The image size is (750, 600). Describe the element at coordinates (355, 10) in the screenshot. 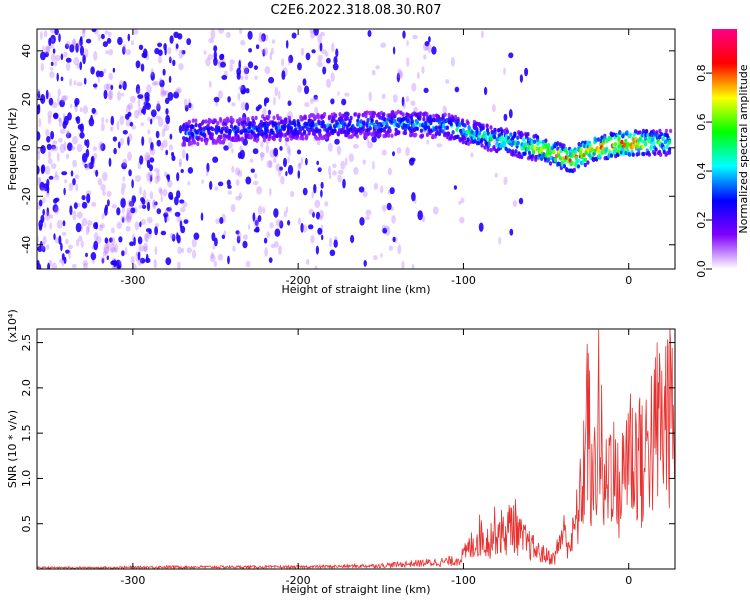

I see `figure-title: C2E6.2022.318.08.30.R07` at that location.